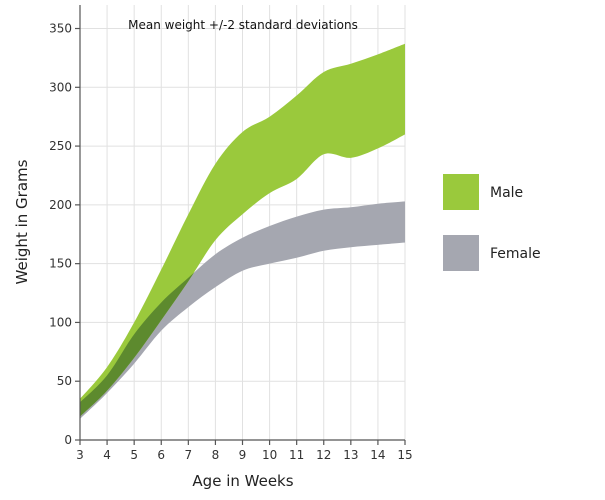 The width and height of the screenshot is (605, 500). Describe the element at coordinates (269, 455) in the screenshot. I see `x-tick-label: 10` at that location.